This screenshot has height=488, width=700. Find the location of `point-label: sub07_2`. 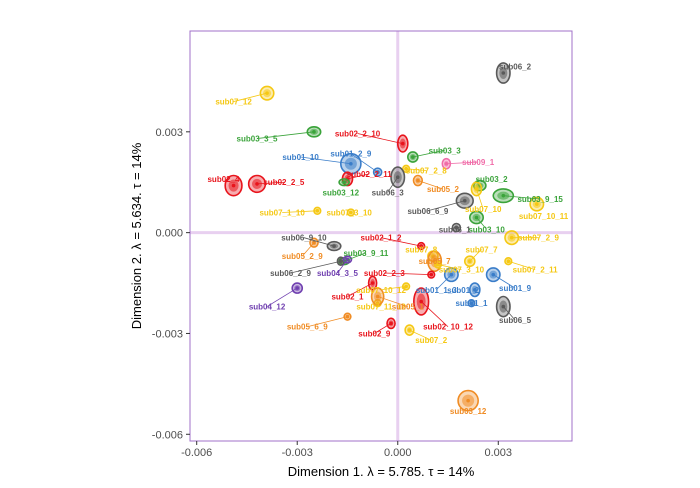

point-label: sub07_2 is located at coordinates (431, 340).